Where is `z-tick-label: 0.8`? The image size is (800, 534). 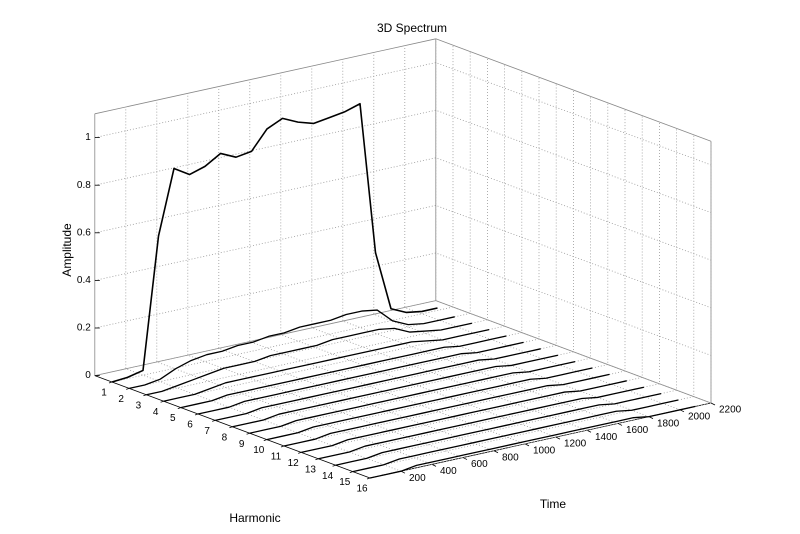 z-tick-label: 0.8 is located at coordinates (84, 185).